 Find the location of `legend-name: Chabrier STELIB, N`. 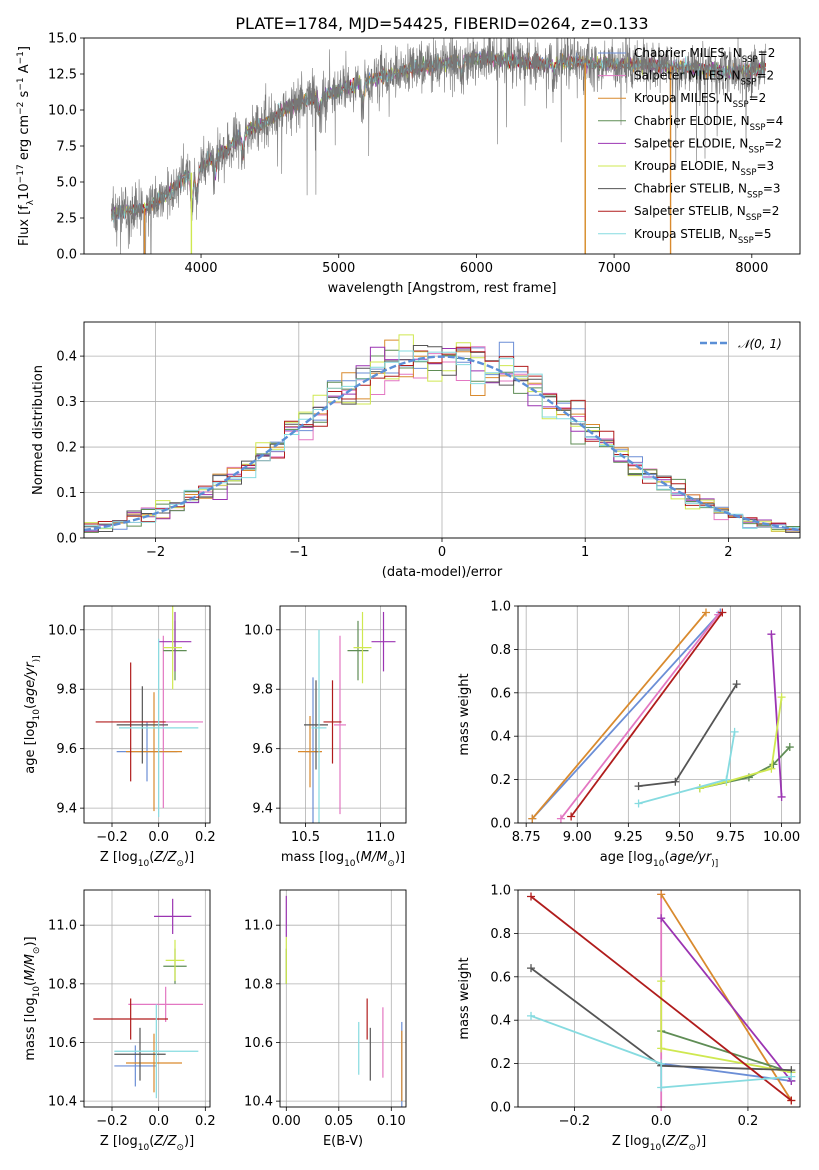

legend-name: Chabrier STELIB, N is located at coordinates (690, 189).